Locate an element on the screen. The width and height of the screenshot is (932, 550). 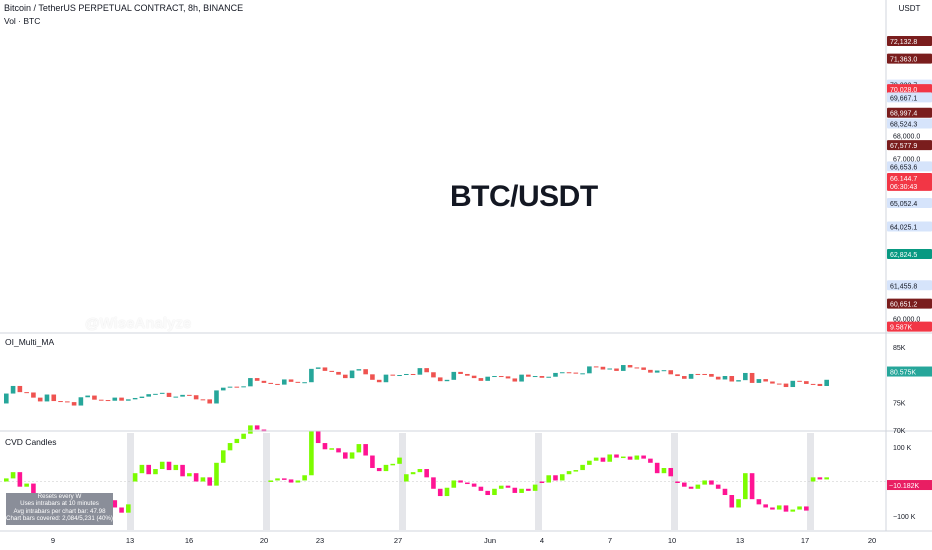
time-tick-label: 17 is located at coordinates (805, 540).